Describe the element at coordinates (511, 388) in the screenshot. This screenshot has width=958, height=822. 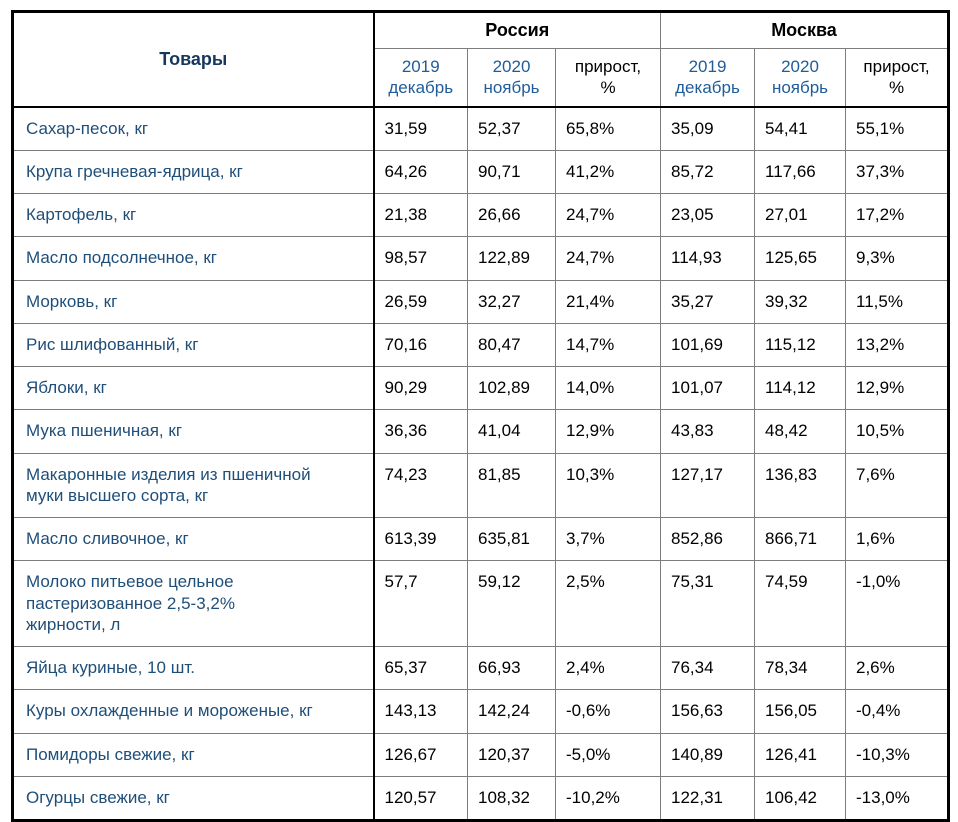
I see `value-cell: 102,89` at that location.